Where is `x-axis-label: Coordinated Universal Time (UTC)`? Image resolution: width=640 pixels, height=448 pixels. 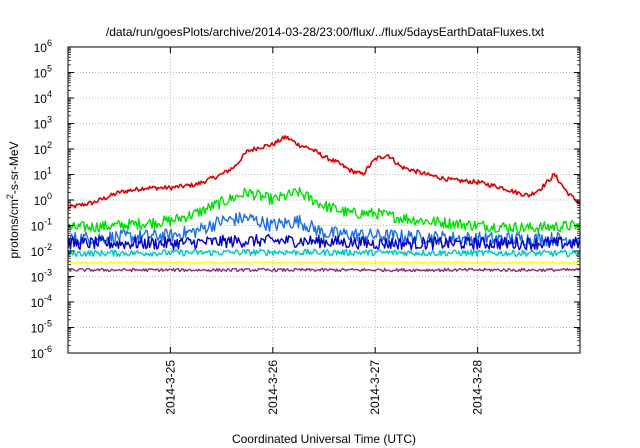 x-axis-label: Coordinated Universal Time (UTC) is located at coordinates (324, 439).